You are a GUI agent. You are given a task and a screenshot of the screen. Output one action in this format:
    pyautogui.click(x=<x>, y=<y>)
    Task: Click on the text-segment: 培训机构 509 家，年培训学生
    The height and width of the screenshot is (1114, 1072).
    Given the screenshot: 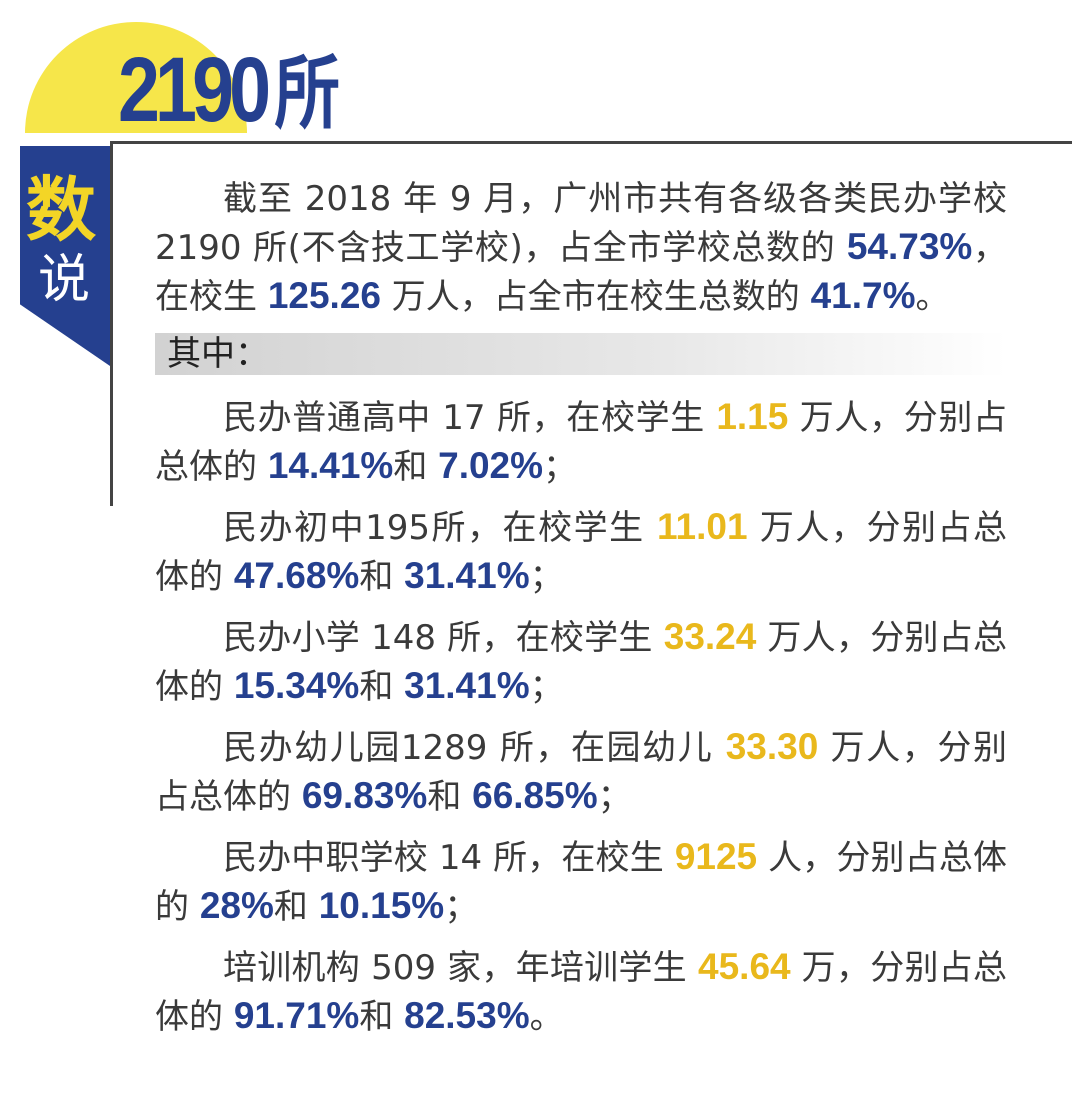 What is the action you would take?
    pyautogui.click(x=461, y=968)
    